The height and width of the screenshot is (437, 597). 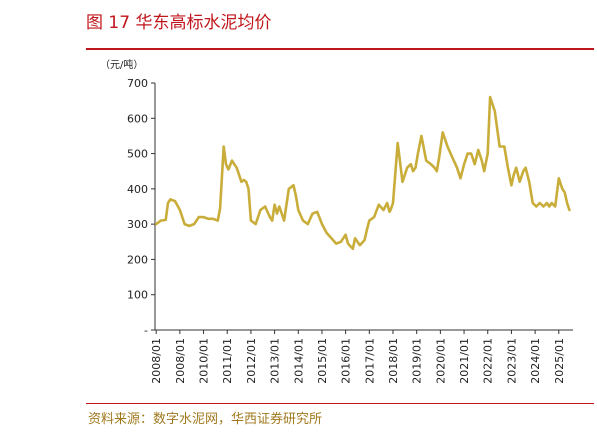 I want to click on x-tick-label: 2021/01, so click(x=464, y=361).